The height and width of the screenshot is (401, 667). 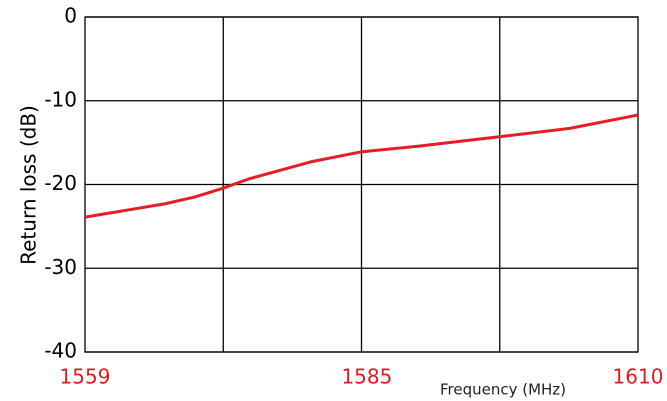 I want to click on y-tick-label: -10, so click(x=60, y=99).